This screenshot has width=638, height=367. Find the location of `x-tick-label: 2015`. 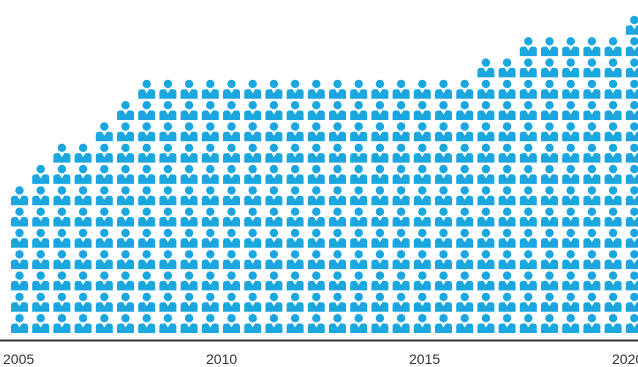

x-tick-label: 2015 is located at coordinates (424, 359).